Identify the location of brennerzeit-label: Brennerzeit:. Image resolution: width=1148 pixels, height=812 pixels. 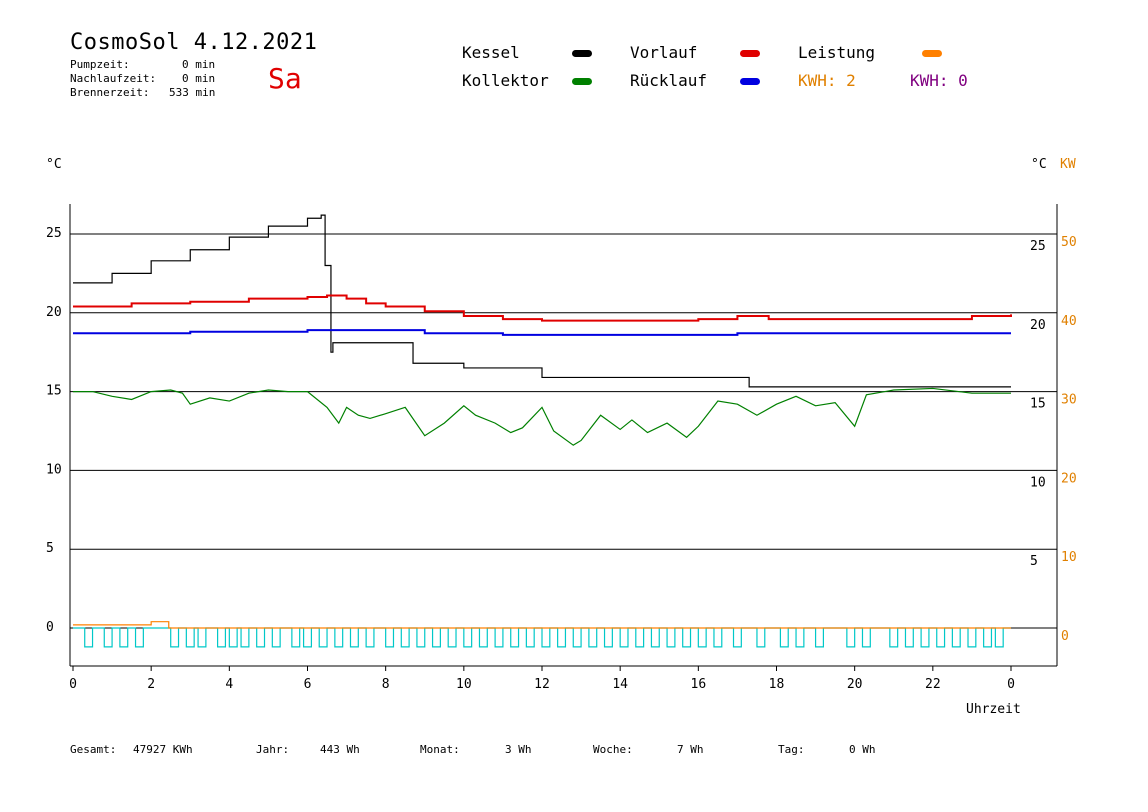
(110, 92).